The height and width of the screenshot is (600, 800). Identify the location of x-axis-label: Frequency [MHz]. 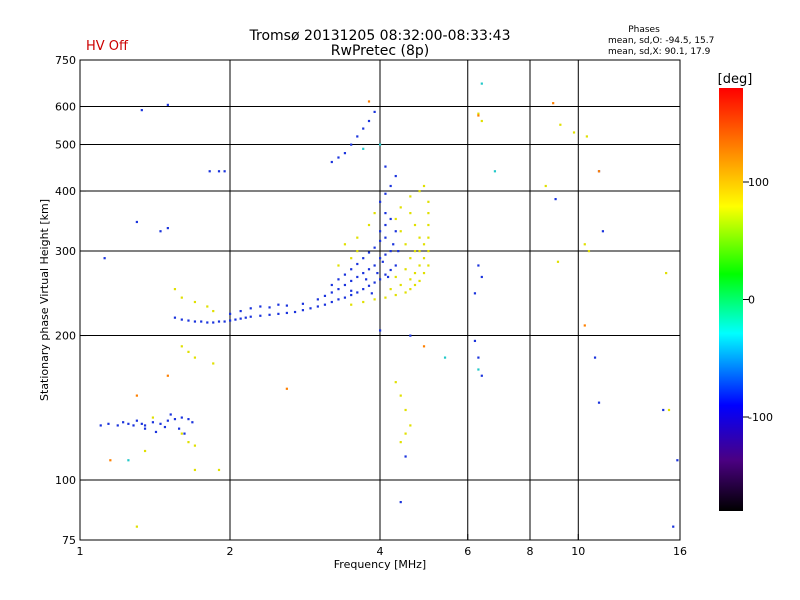
(380, 564).